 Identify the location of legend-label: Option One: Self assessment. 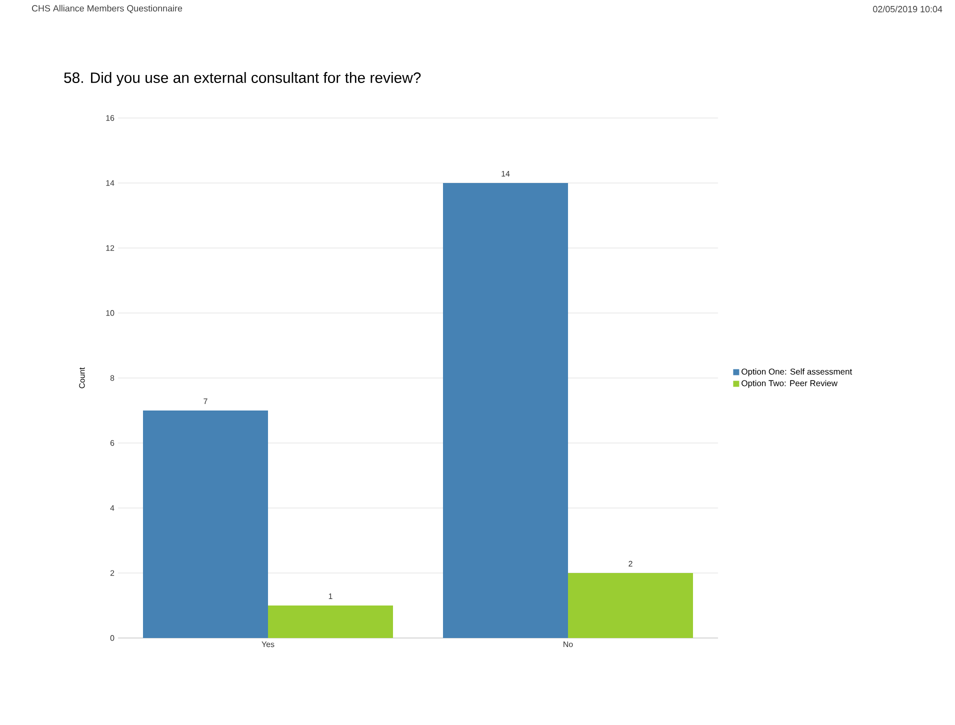
(797, 372).